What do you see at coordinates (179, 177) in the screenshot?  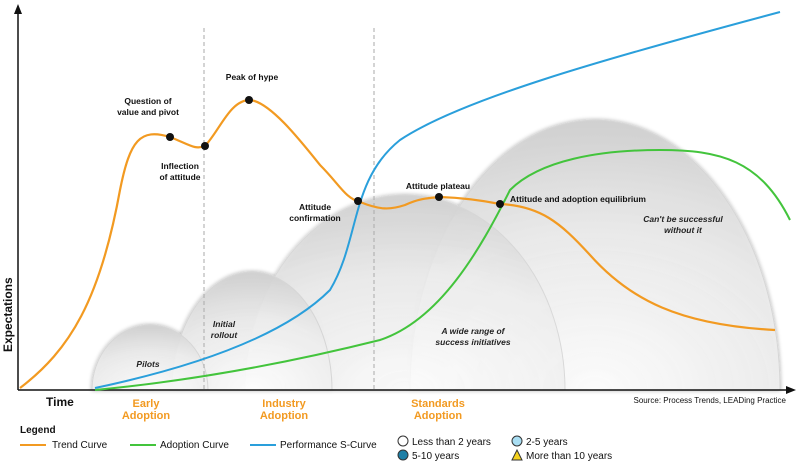 I see `annotation-inflection-line2: of attitude` at bounding box center [179, 177].